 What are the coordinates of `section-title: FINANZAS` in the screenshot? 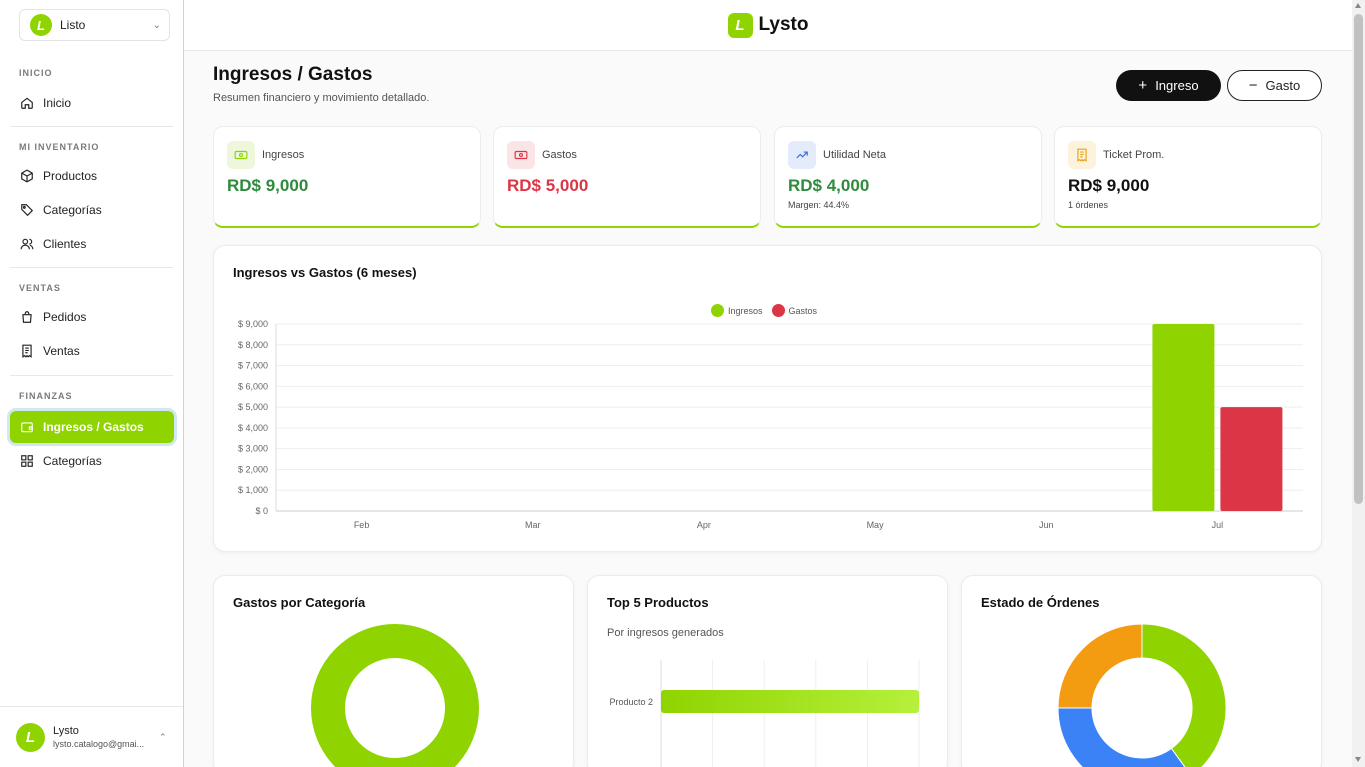 It's located at (46, 396).